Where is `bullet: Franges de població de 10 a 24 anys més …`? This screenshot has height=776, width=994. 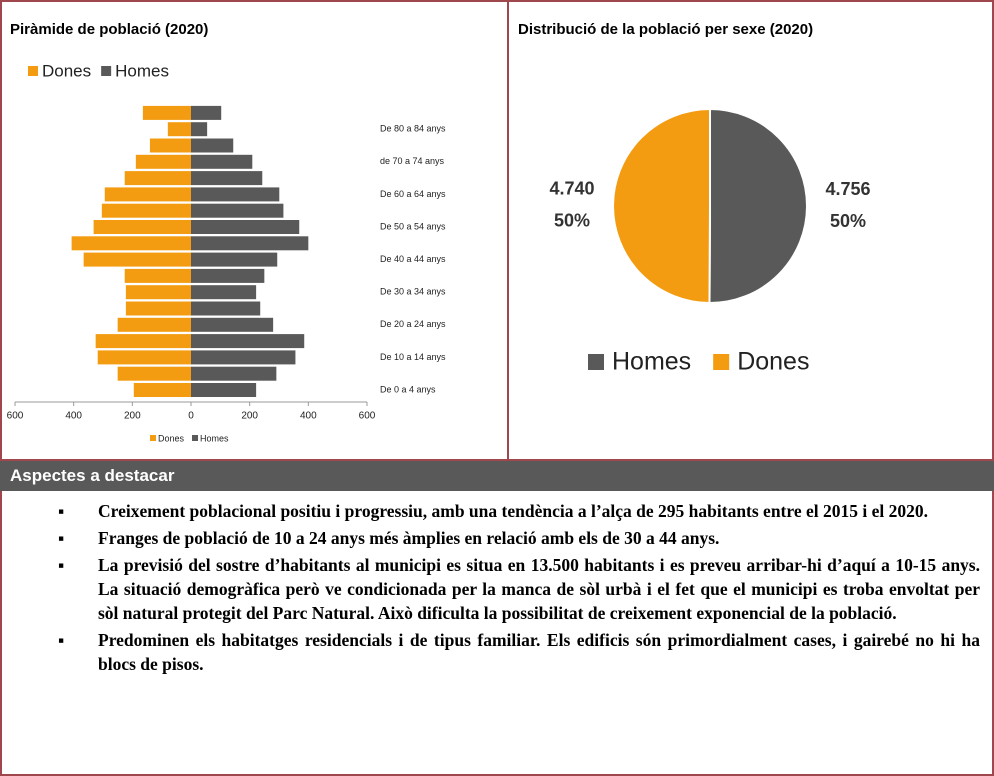 bullet: Franges de població de 10 a 24 anys més … is located at coordinates (519, 538).